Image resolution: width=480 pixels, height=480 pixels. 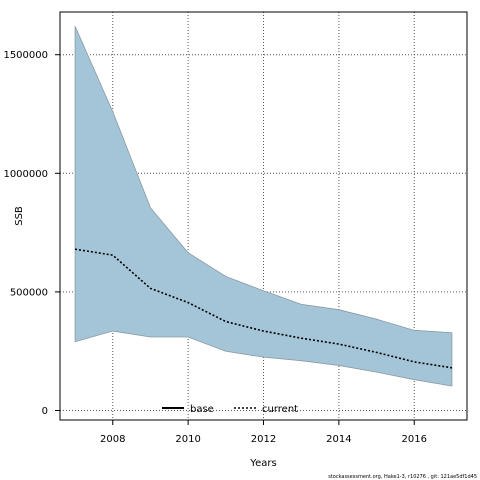 I want to click on legend: base current, so click(x=230, y=409).